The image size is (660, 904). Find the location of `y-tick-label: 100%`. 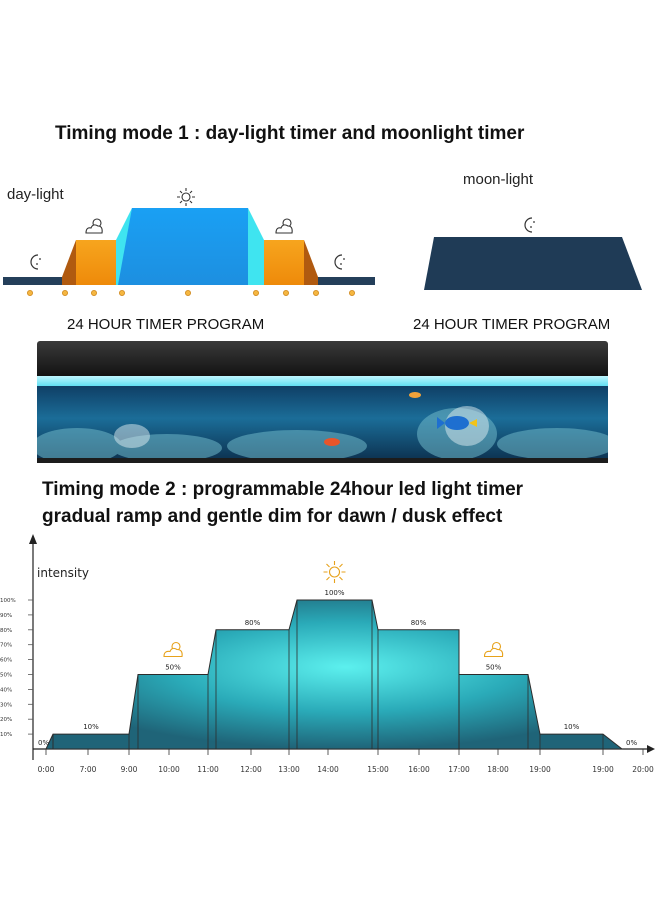

y-tick-label: 100% is located at coordinates (8, 601).